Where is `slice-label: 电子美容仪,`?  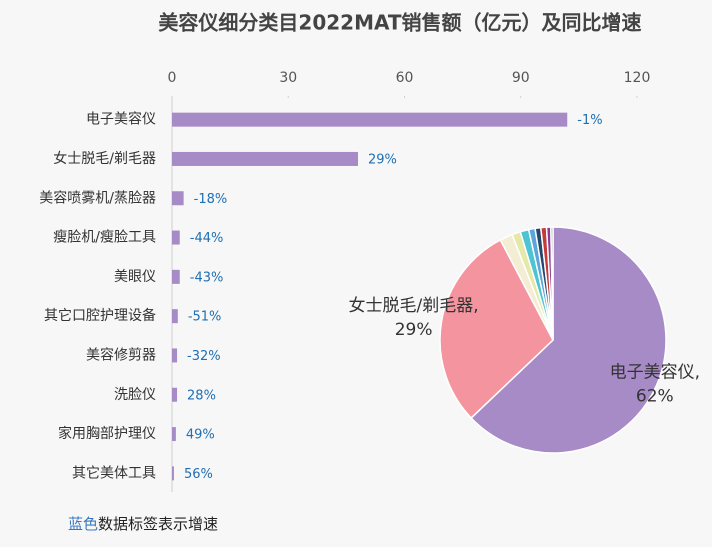
slice-label: 电子美容仪, is located at coordinates (655, 373).